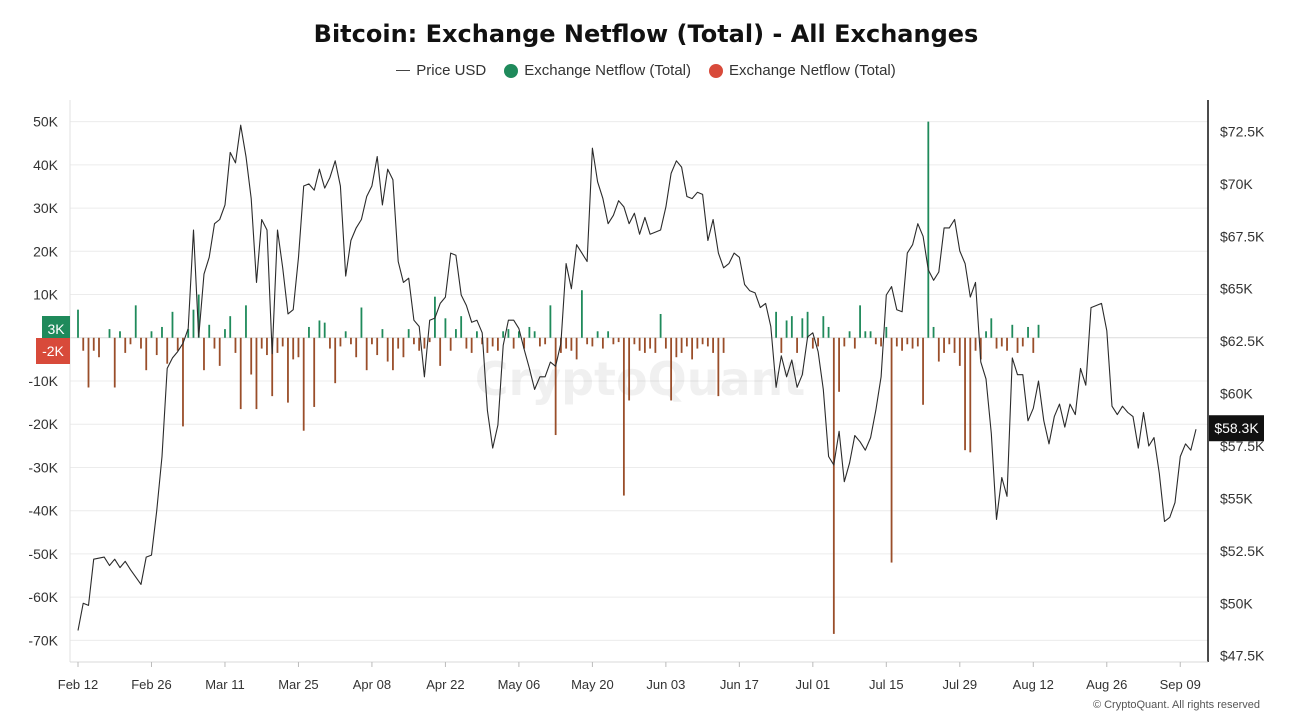  Describe the element at coordinates (1106, 684) in the screenshot. I see `x-tick-label: Aug 26` at that location.